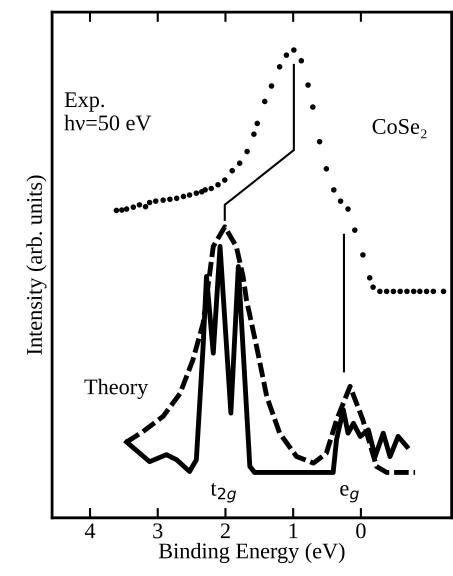 This screenshot has width=453, height=576. I want to click on annotation: Theory, so click(116, 388).